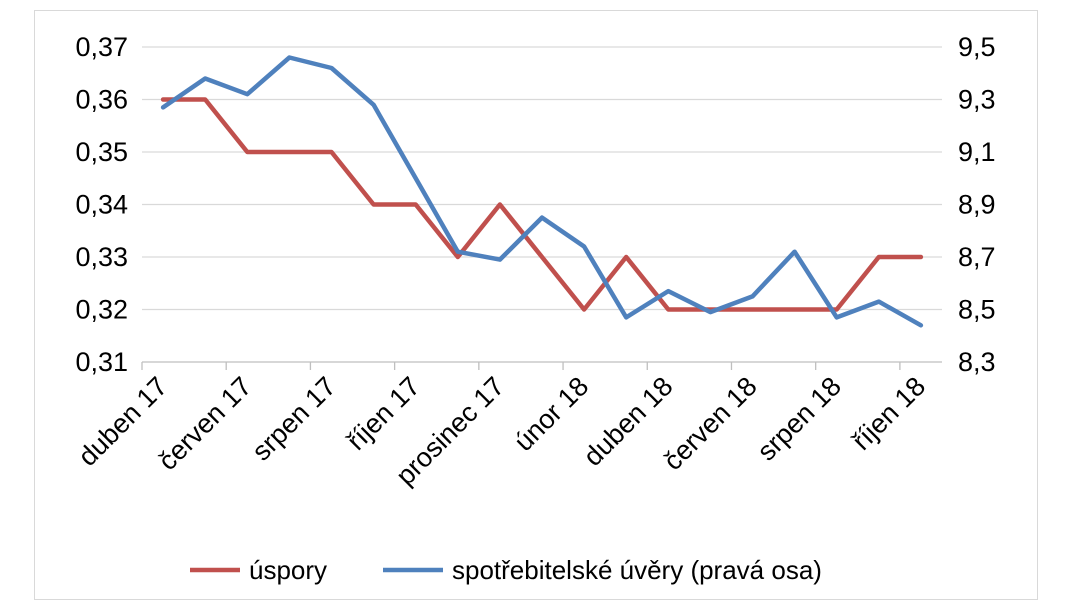 The height and width of the screenshot is (604, 1071). I want to click on right-axis-tick-label: 8,3, so click(977, 362).